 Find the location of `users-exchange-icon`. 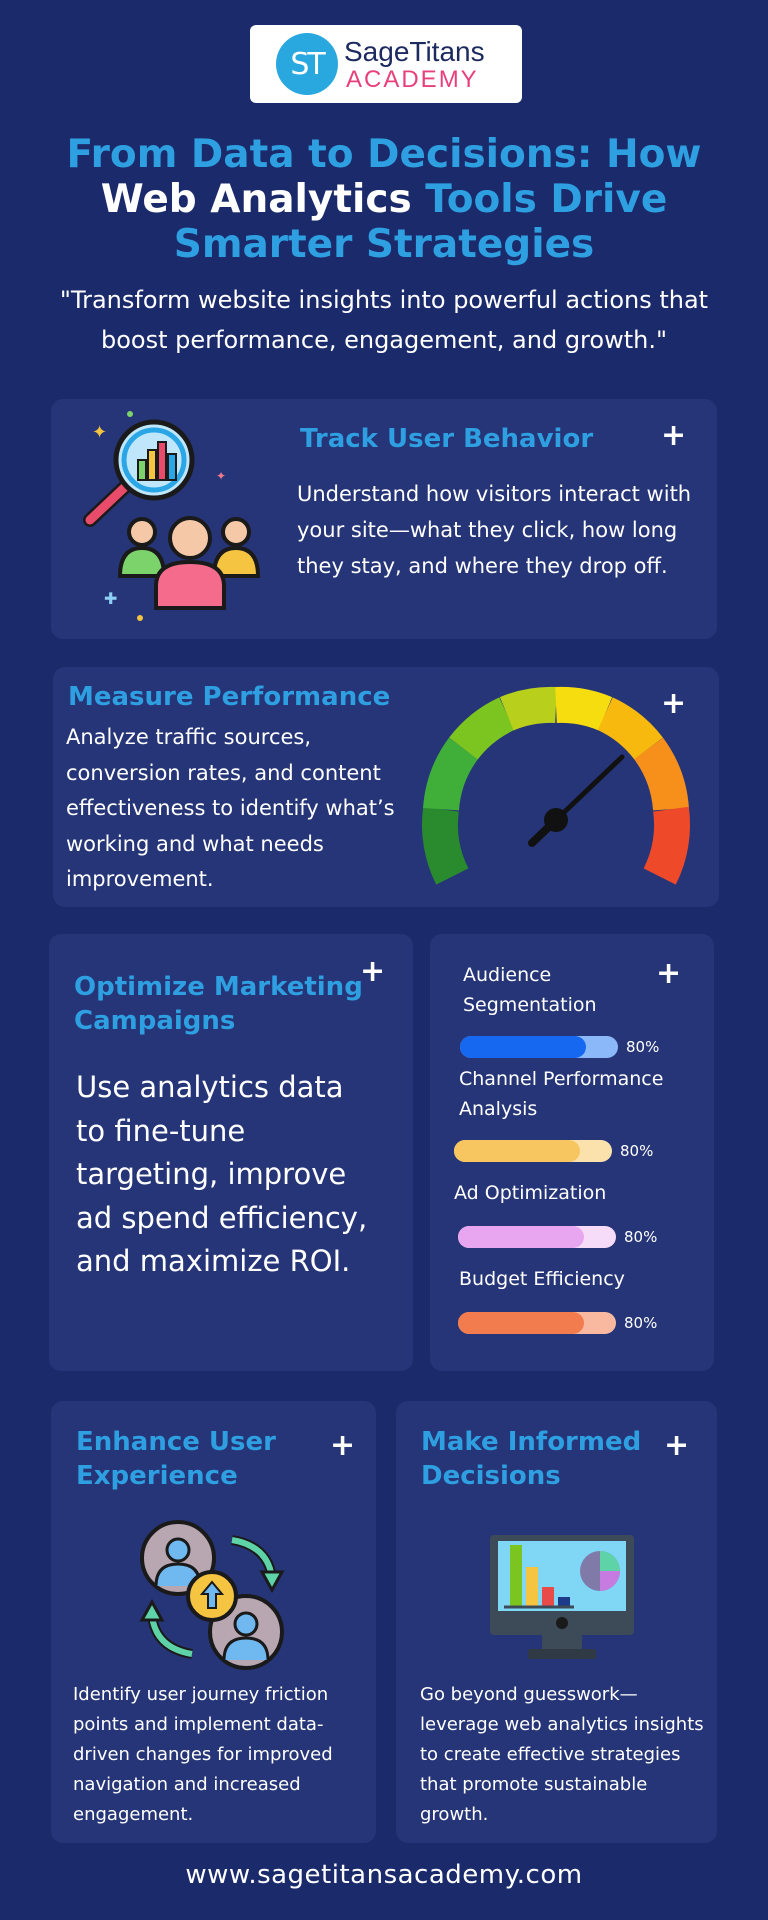

users-exchange-icon is located at coordinates (212, 1595).